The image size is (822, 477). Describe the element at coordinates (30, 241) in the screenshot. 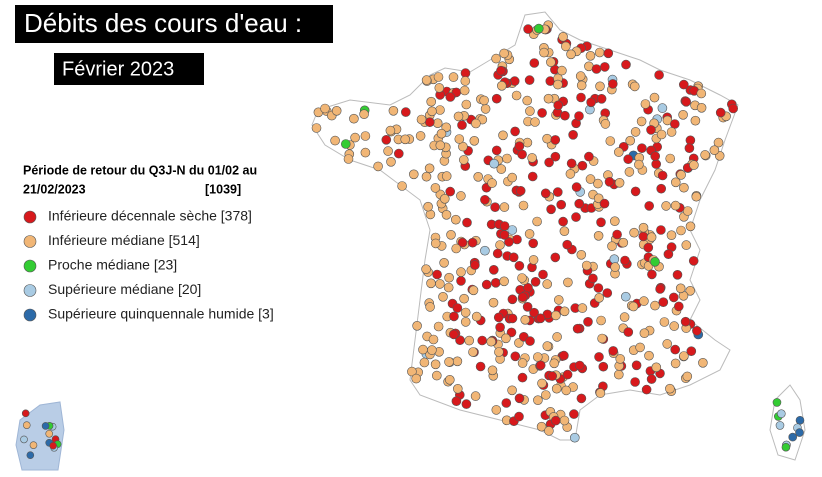

I see `legend-swatch` at that location.